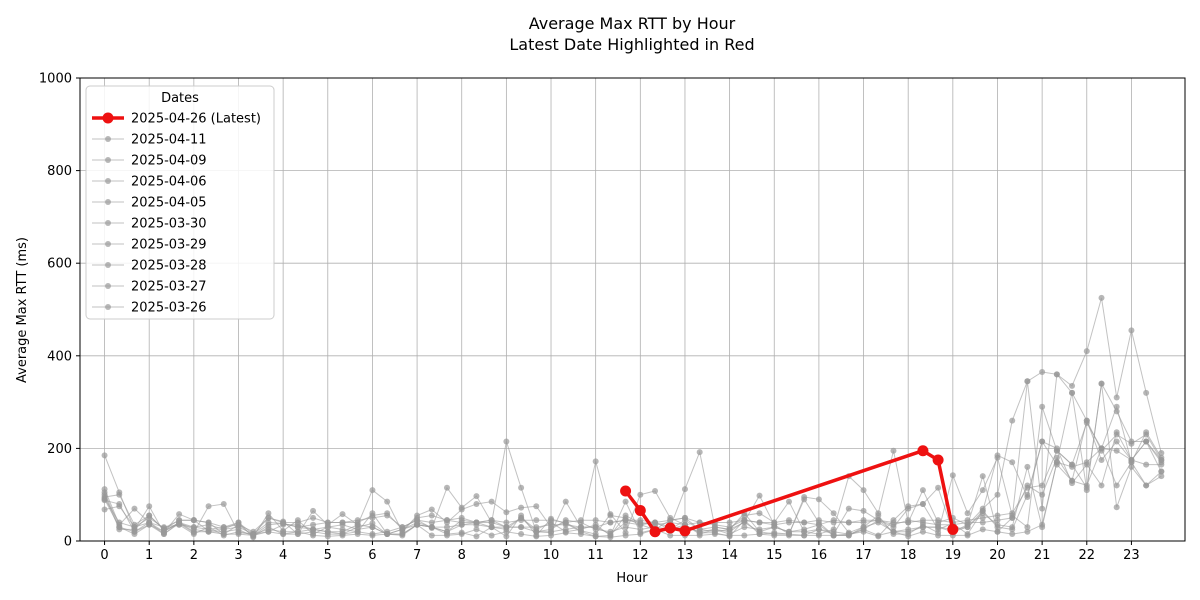 The height and width of the screenshot is (600, 1200). I want to click on chart-subtitle: Latest Date Highlighted in Red, so click(631, 44).